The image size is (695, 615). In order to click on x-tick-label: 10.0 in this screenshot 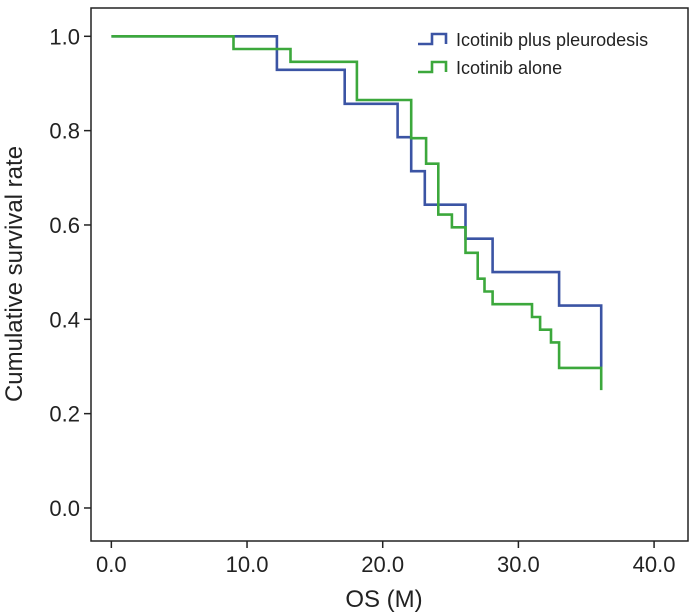, I will do `click(247, 564)`.